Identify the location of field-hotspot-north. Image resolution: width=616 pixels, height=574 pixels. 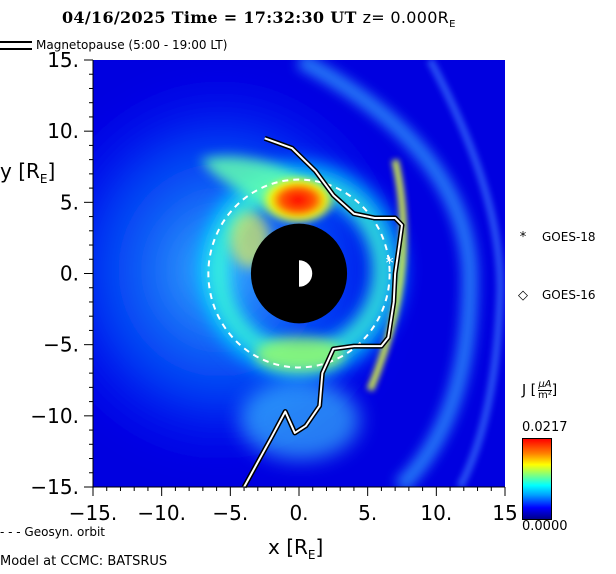
(298, 200).